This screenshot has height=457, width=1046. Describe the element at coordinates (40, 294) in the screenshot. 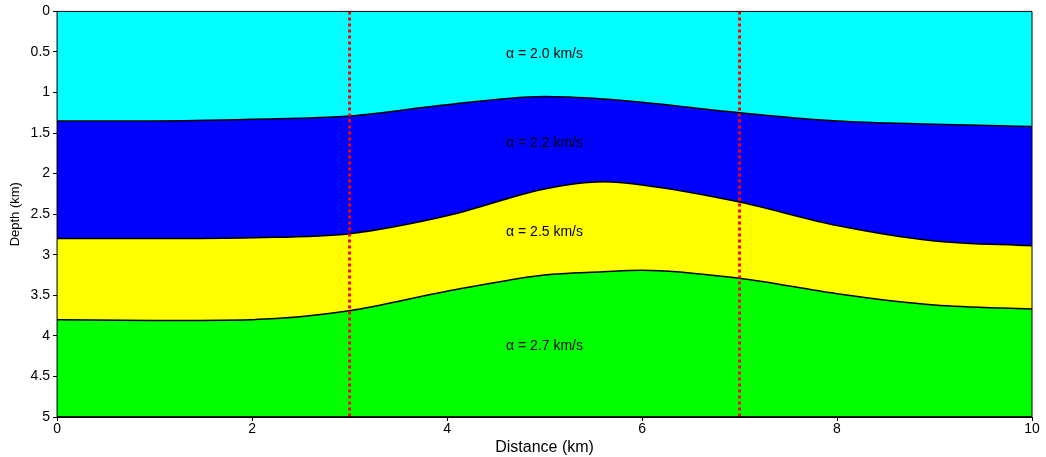

I see `y-tick-label: 3.5` at that location.